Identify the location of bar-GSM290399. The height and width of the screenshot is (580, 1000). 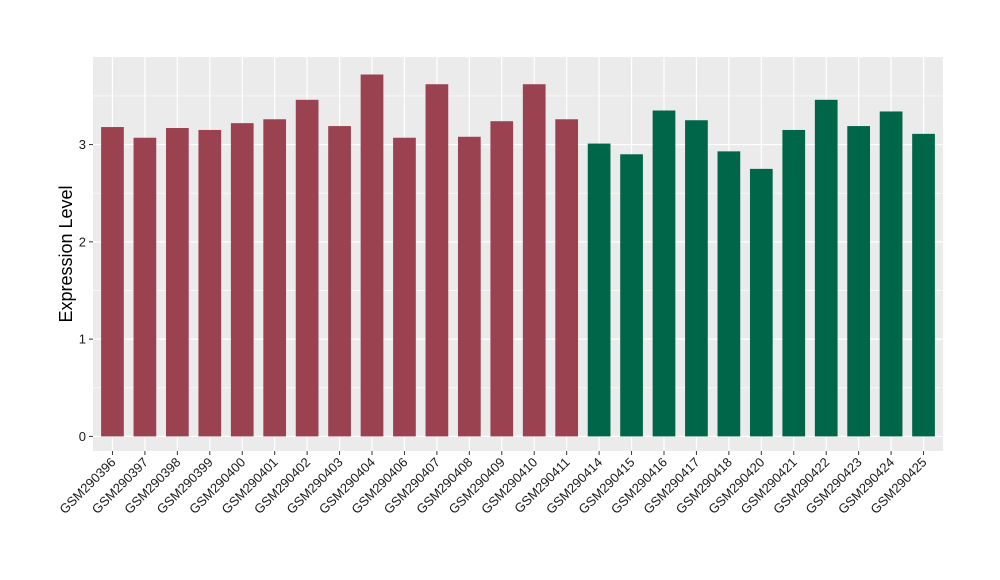
(210, 283).